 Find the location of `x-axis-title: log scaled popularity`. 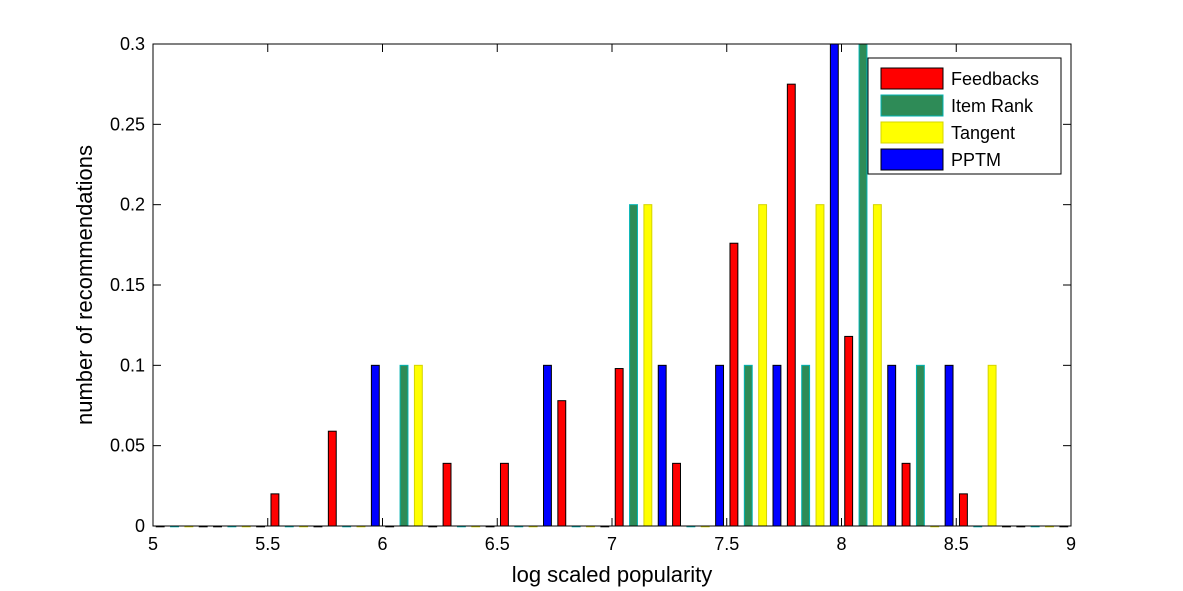

x-axis-title: log scaled popularity is located at coordinates (612, 574).